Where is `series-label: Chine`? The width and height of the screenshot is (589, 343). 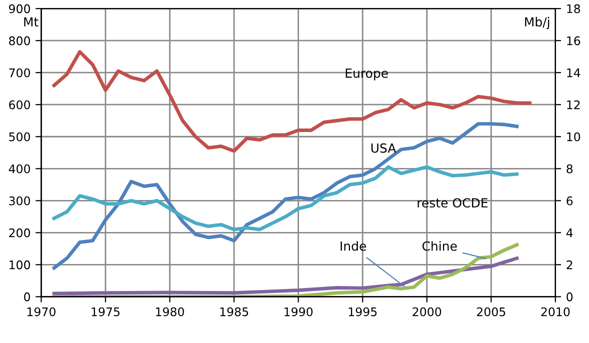 series-label: Chine is located at coordinates (439, 246).